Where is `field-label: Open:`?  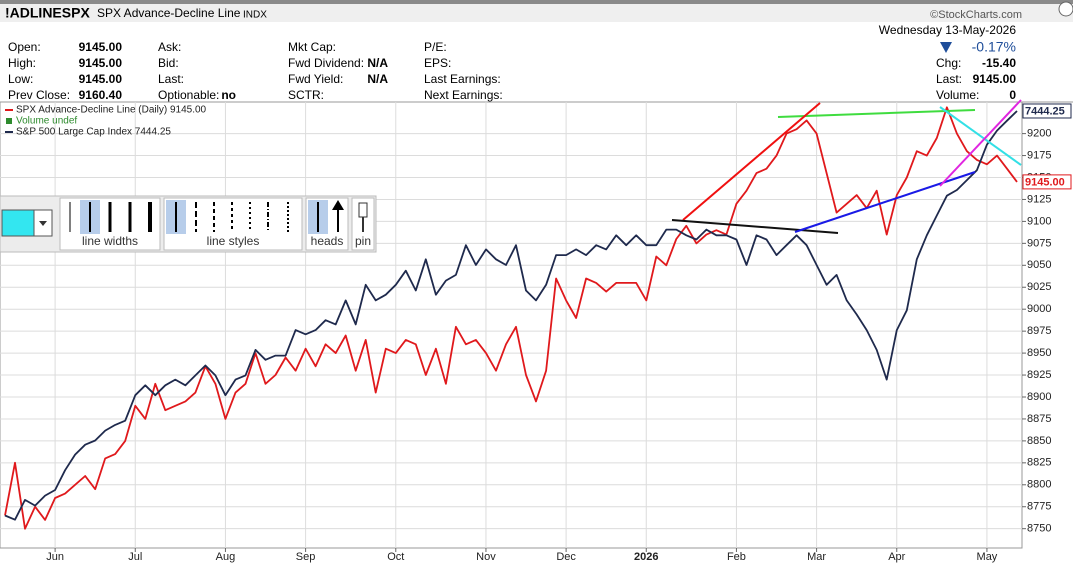
field-label: Open: is located at coordinates (24, 47).